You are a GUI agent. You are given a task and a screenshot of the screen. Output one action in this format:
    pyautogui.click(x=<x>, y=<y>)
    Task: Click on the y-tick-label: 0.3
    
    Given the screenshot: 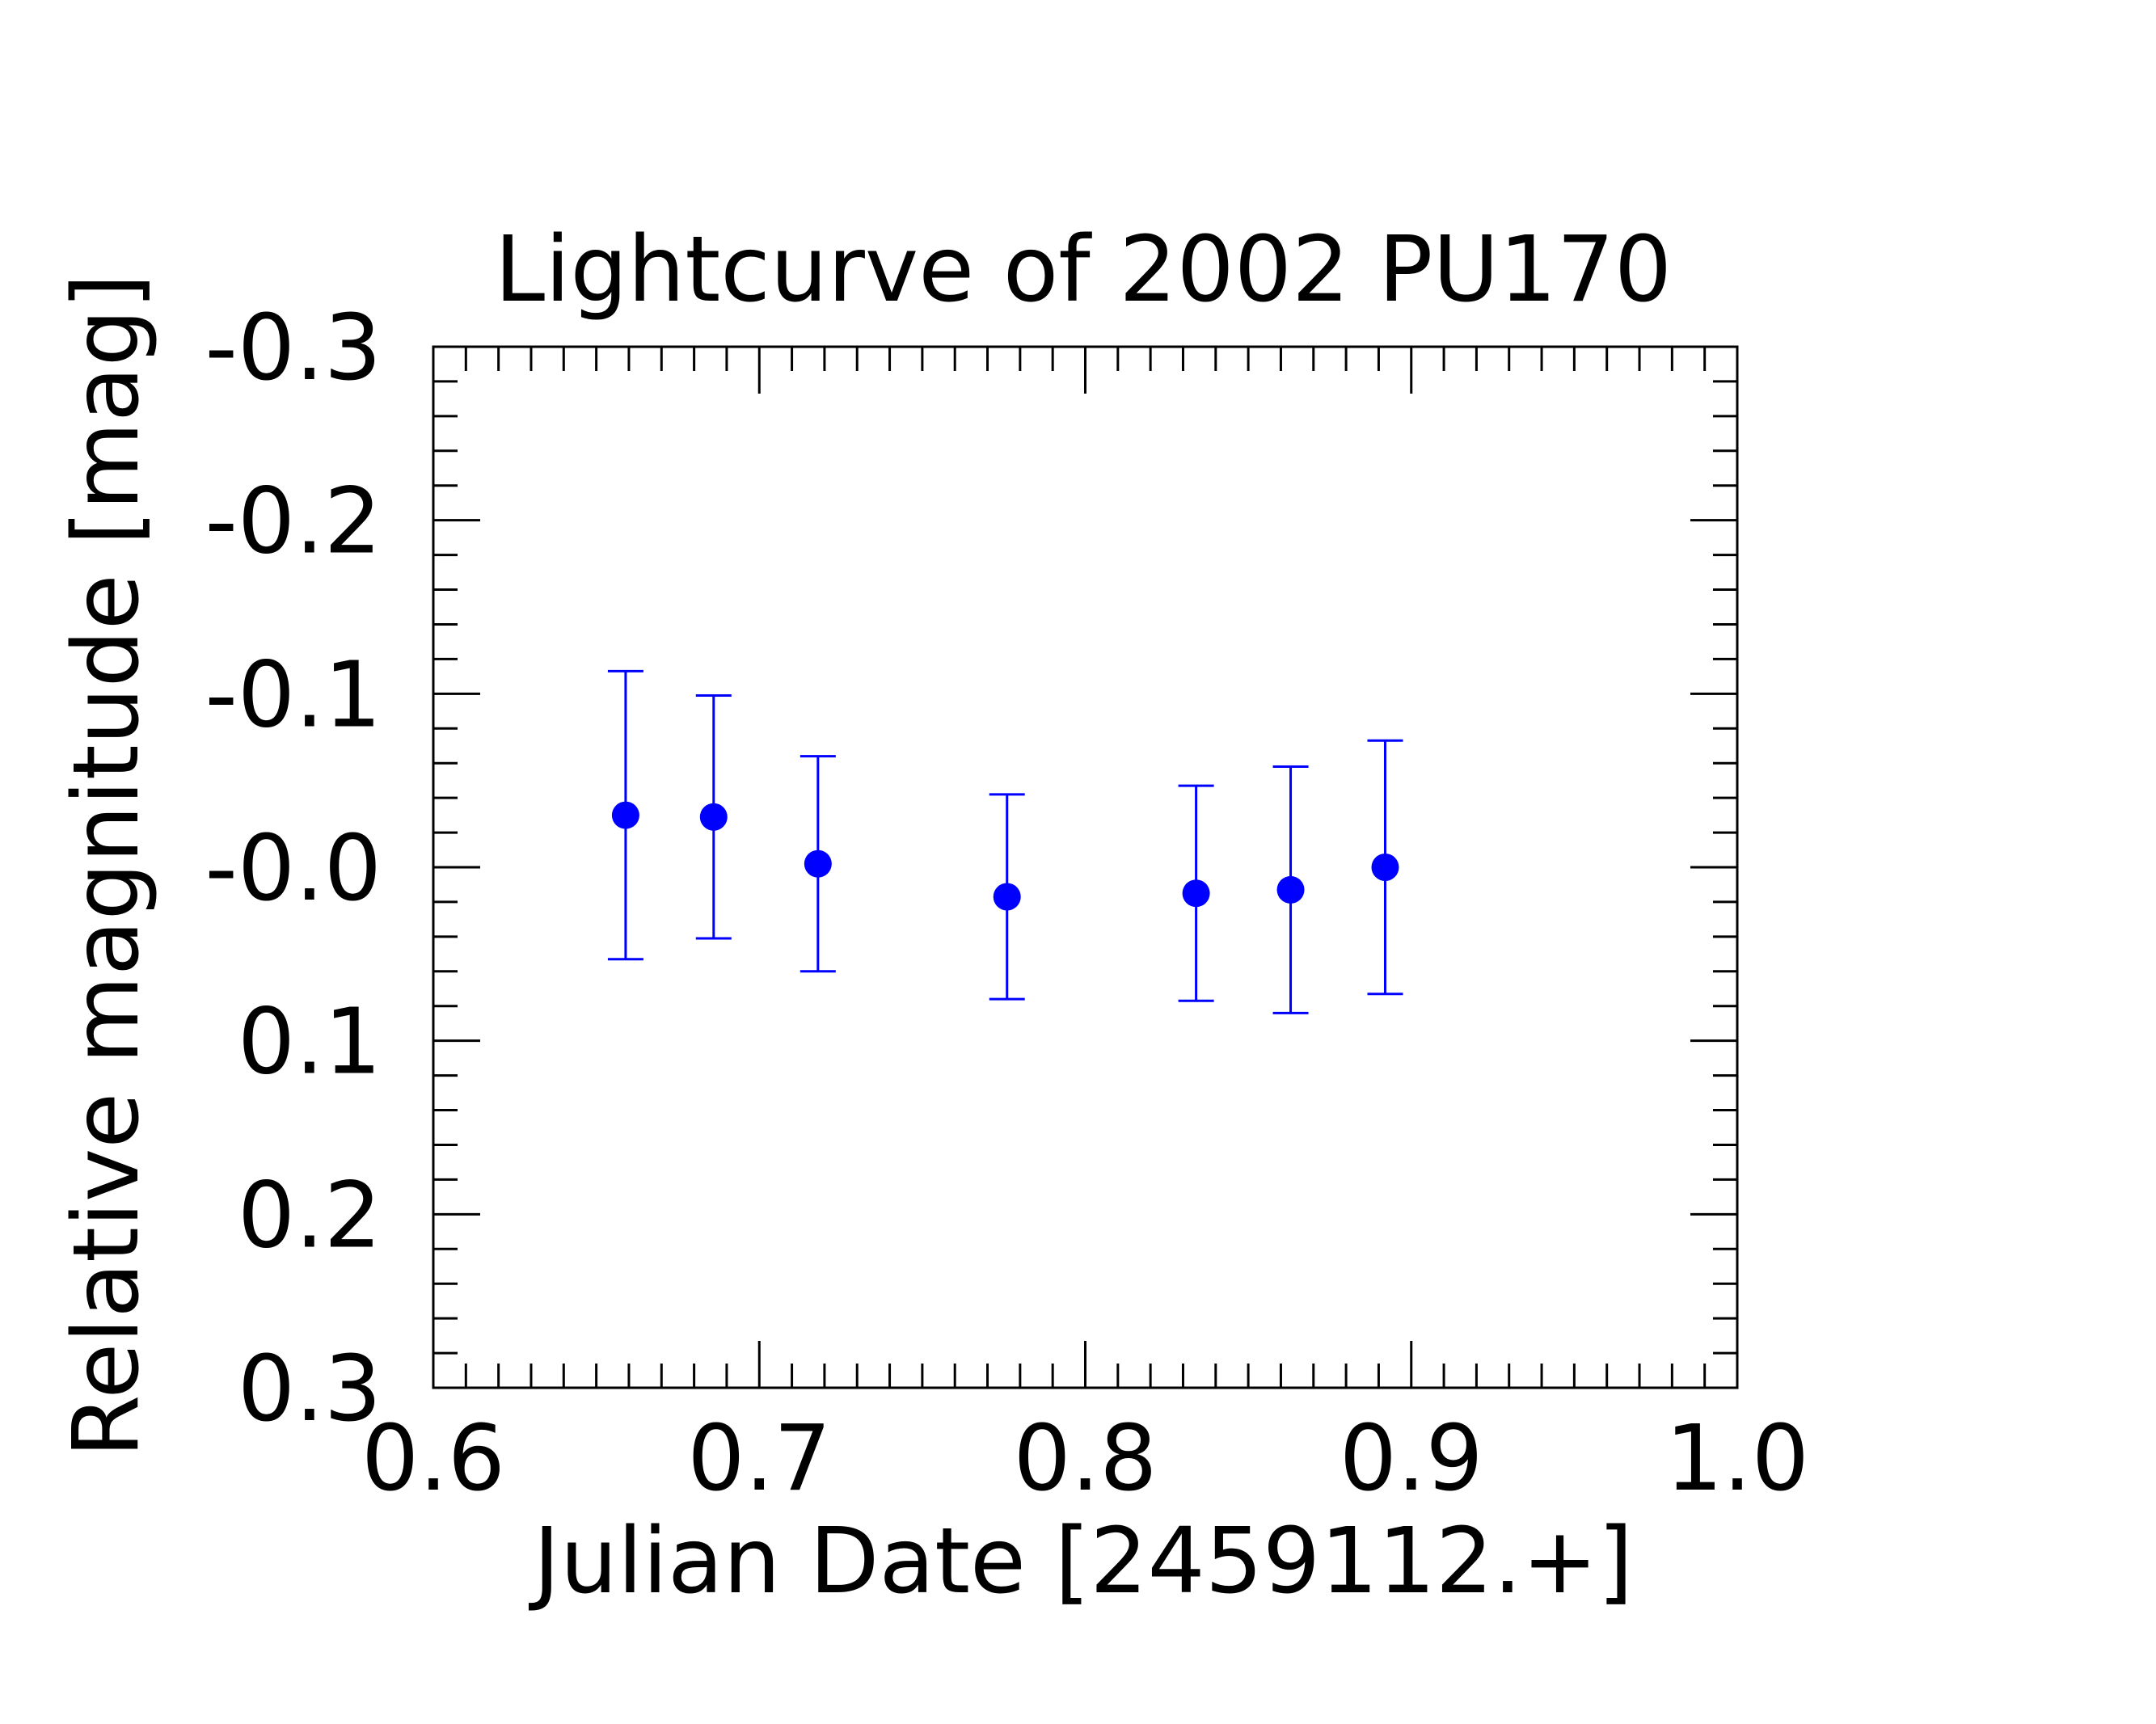 What is the action you would take?
    pyautogui.click(x=310, y=1389)
    